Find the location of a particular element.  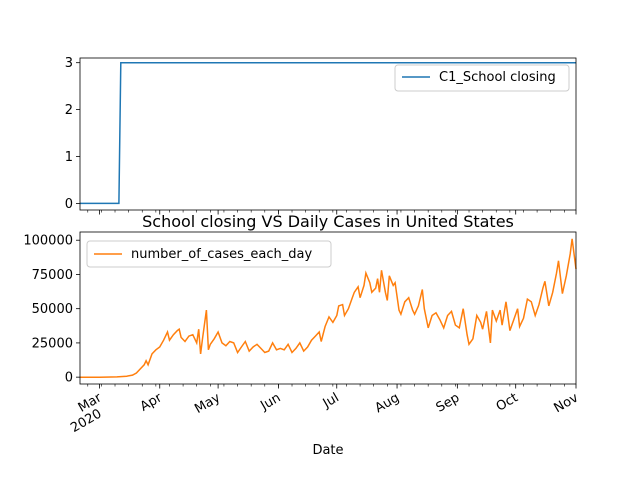

top-x-axis is located at coordinates (332, 212).